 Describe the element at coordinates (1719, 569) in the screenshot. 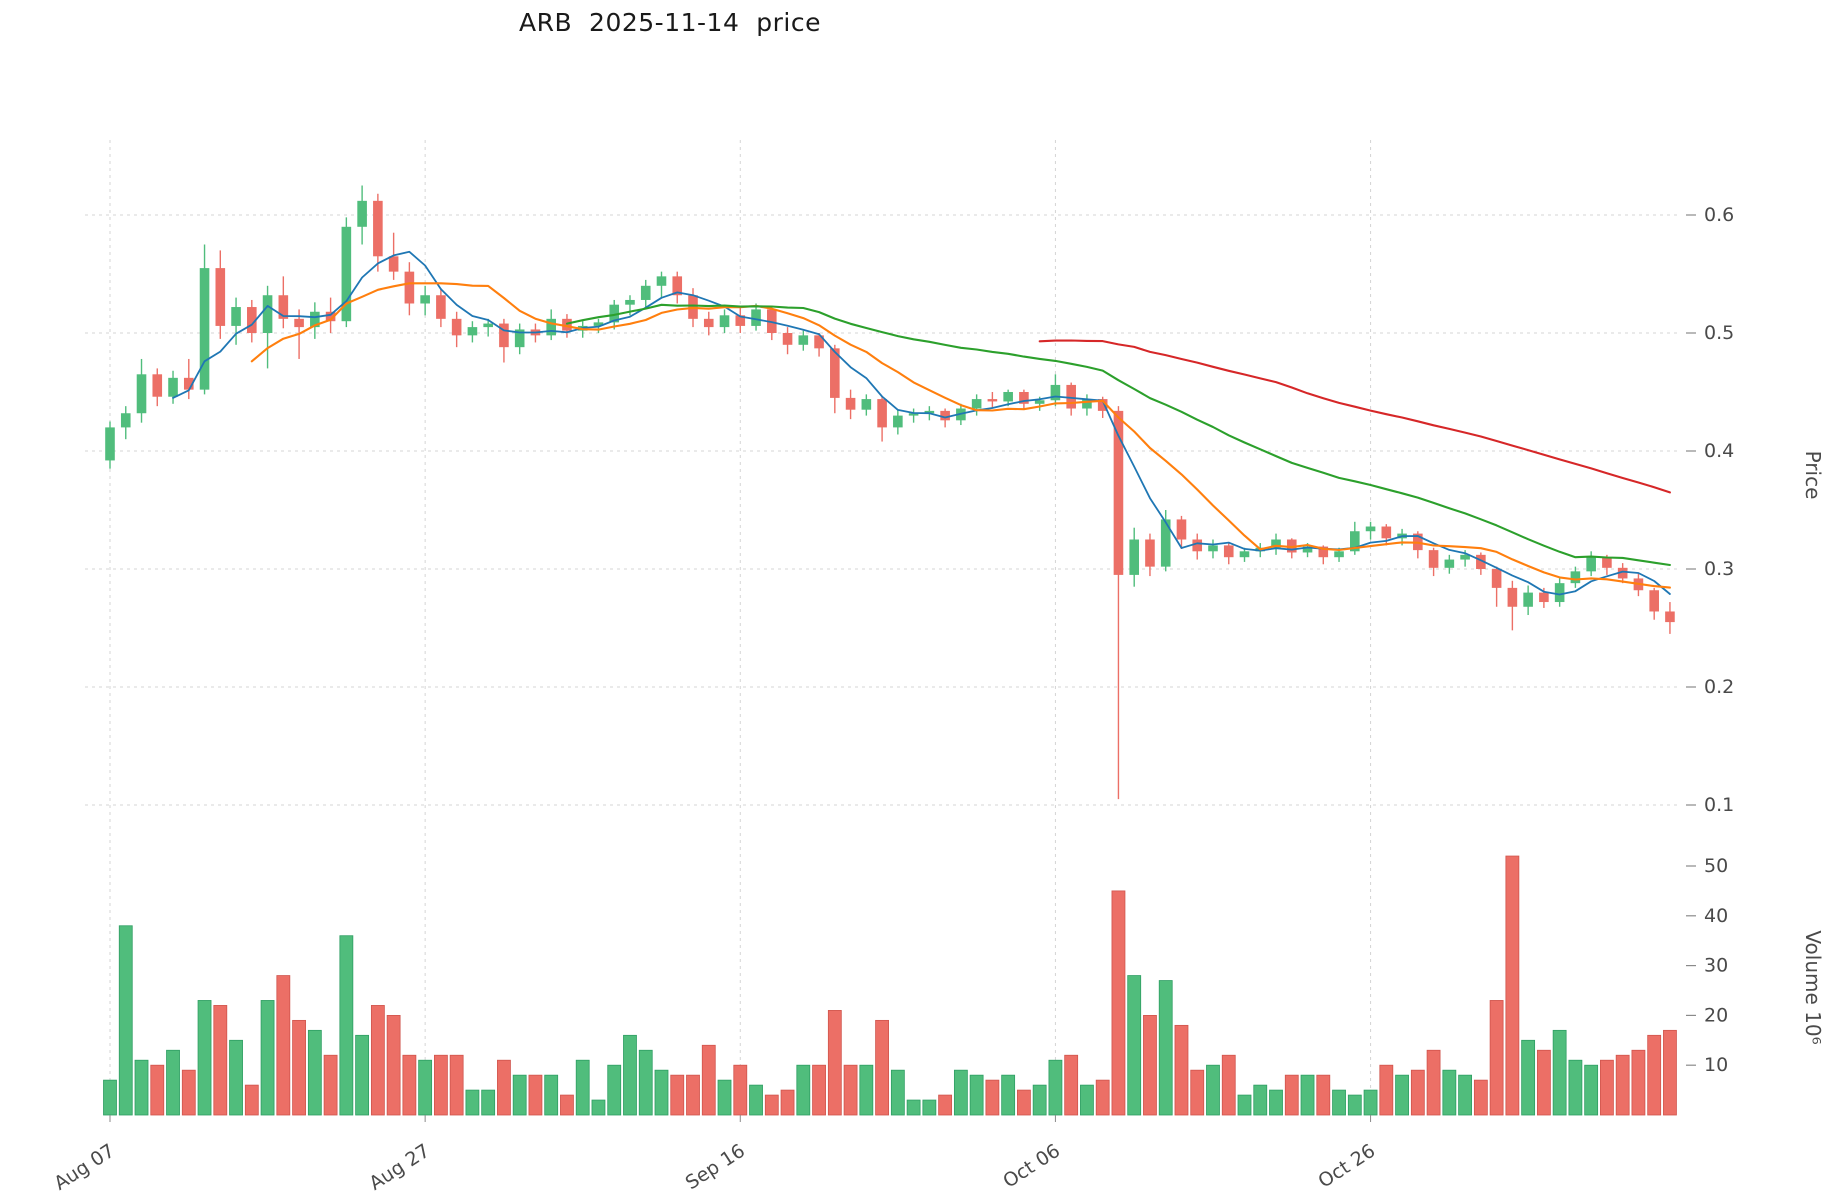

I see `price-tick-label: 0.3` at that location.